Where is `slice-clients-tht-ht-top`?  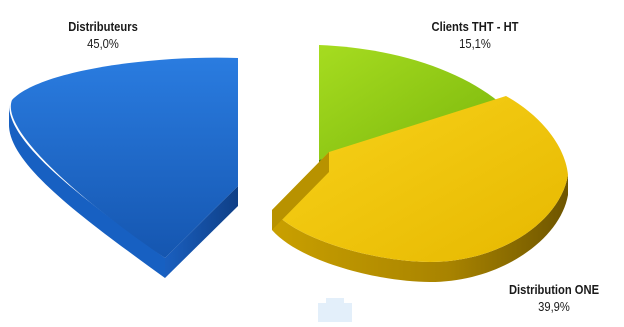 slice-clients-tht-ht-top is located at coordinates (409, 102).